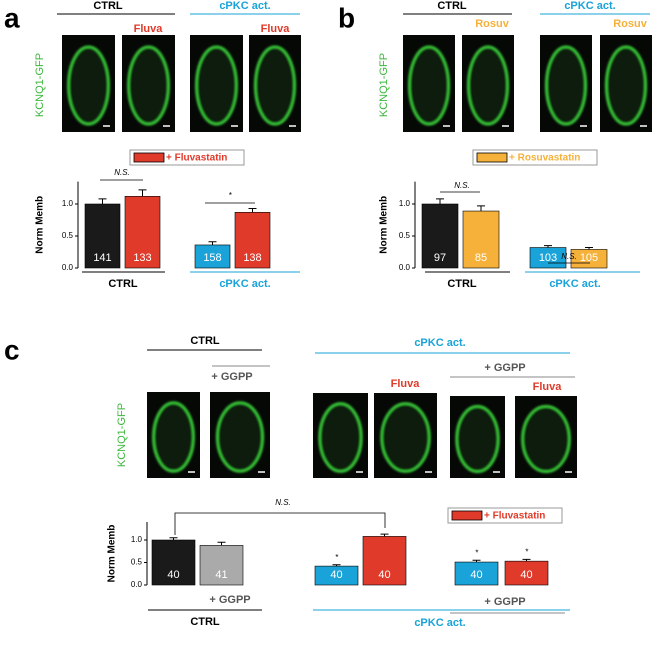 The width and height of the screenshot is (659, 654). I want to click on n-label: 105, so click(589, 258).